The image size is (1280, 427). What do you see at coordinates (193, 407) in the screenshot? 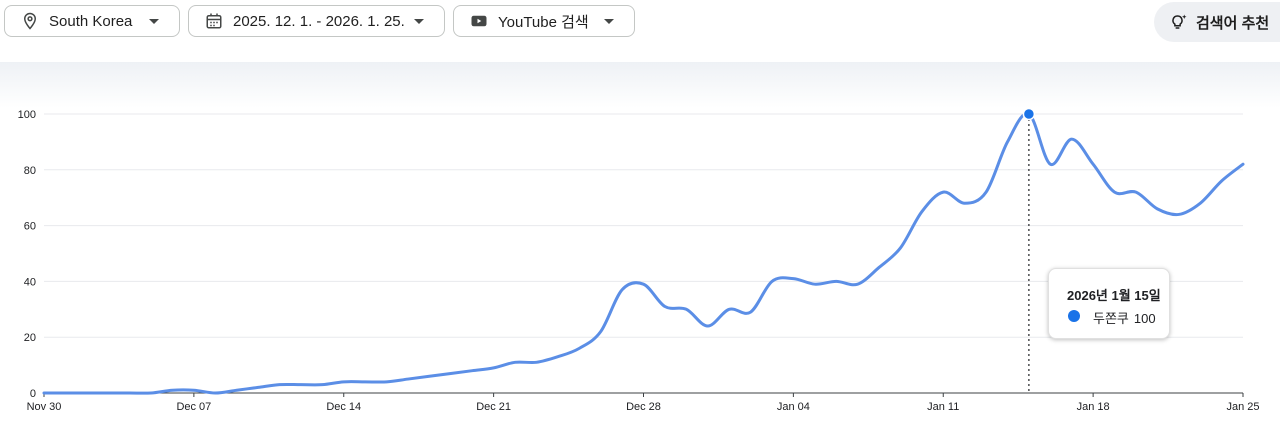
I see `x-tick-label: Dec 07` at bounding box center [193, 407].